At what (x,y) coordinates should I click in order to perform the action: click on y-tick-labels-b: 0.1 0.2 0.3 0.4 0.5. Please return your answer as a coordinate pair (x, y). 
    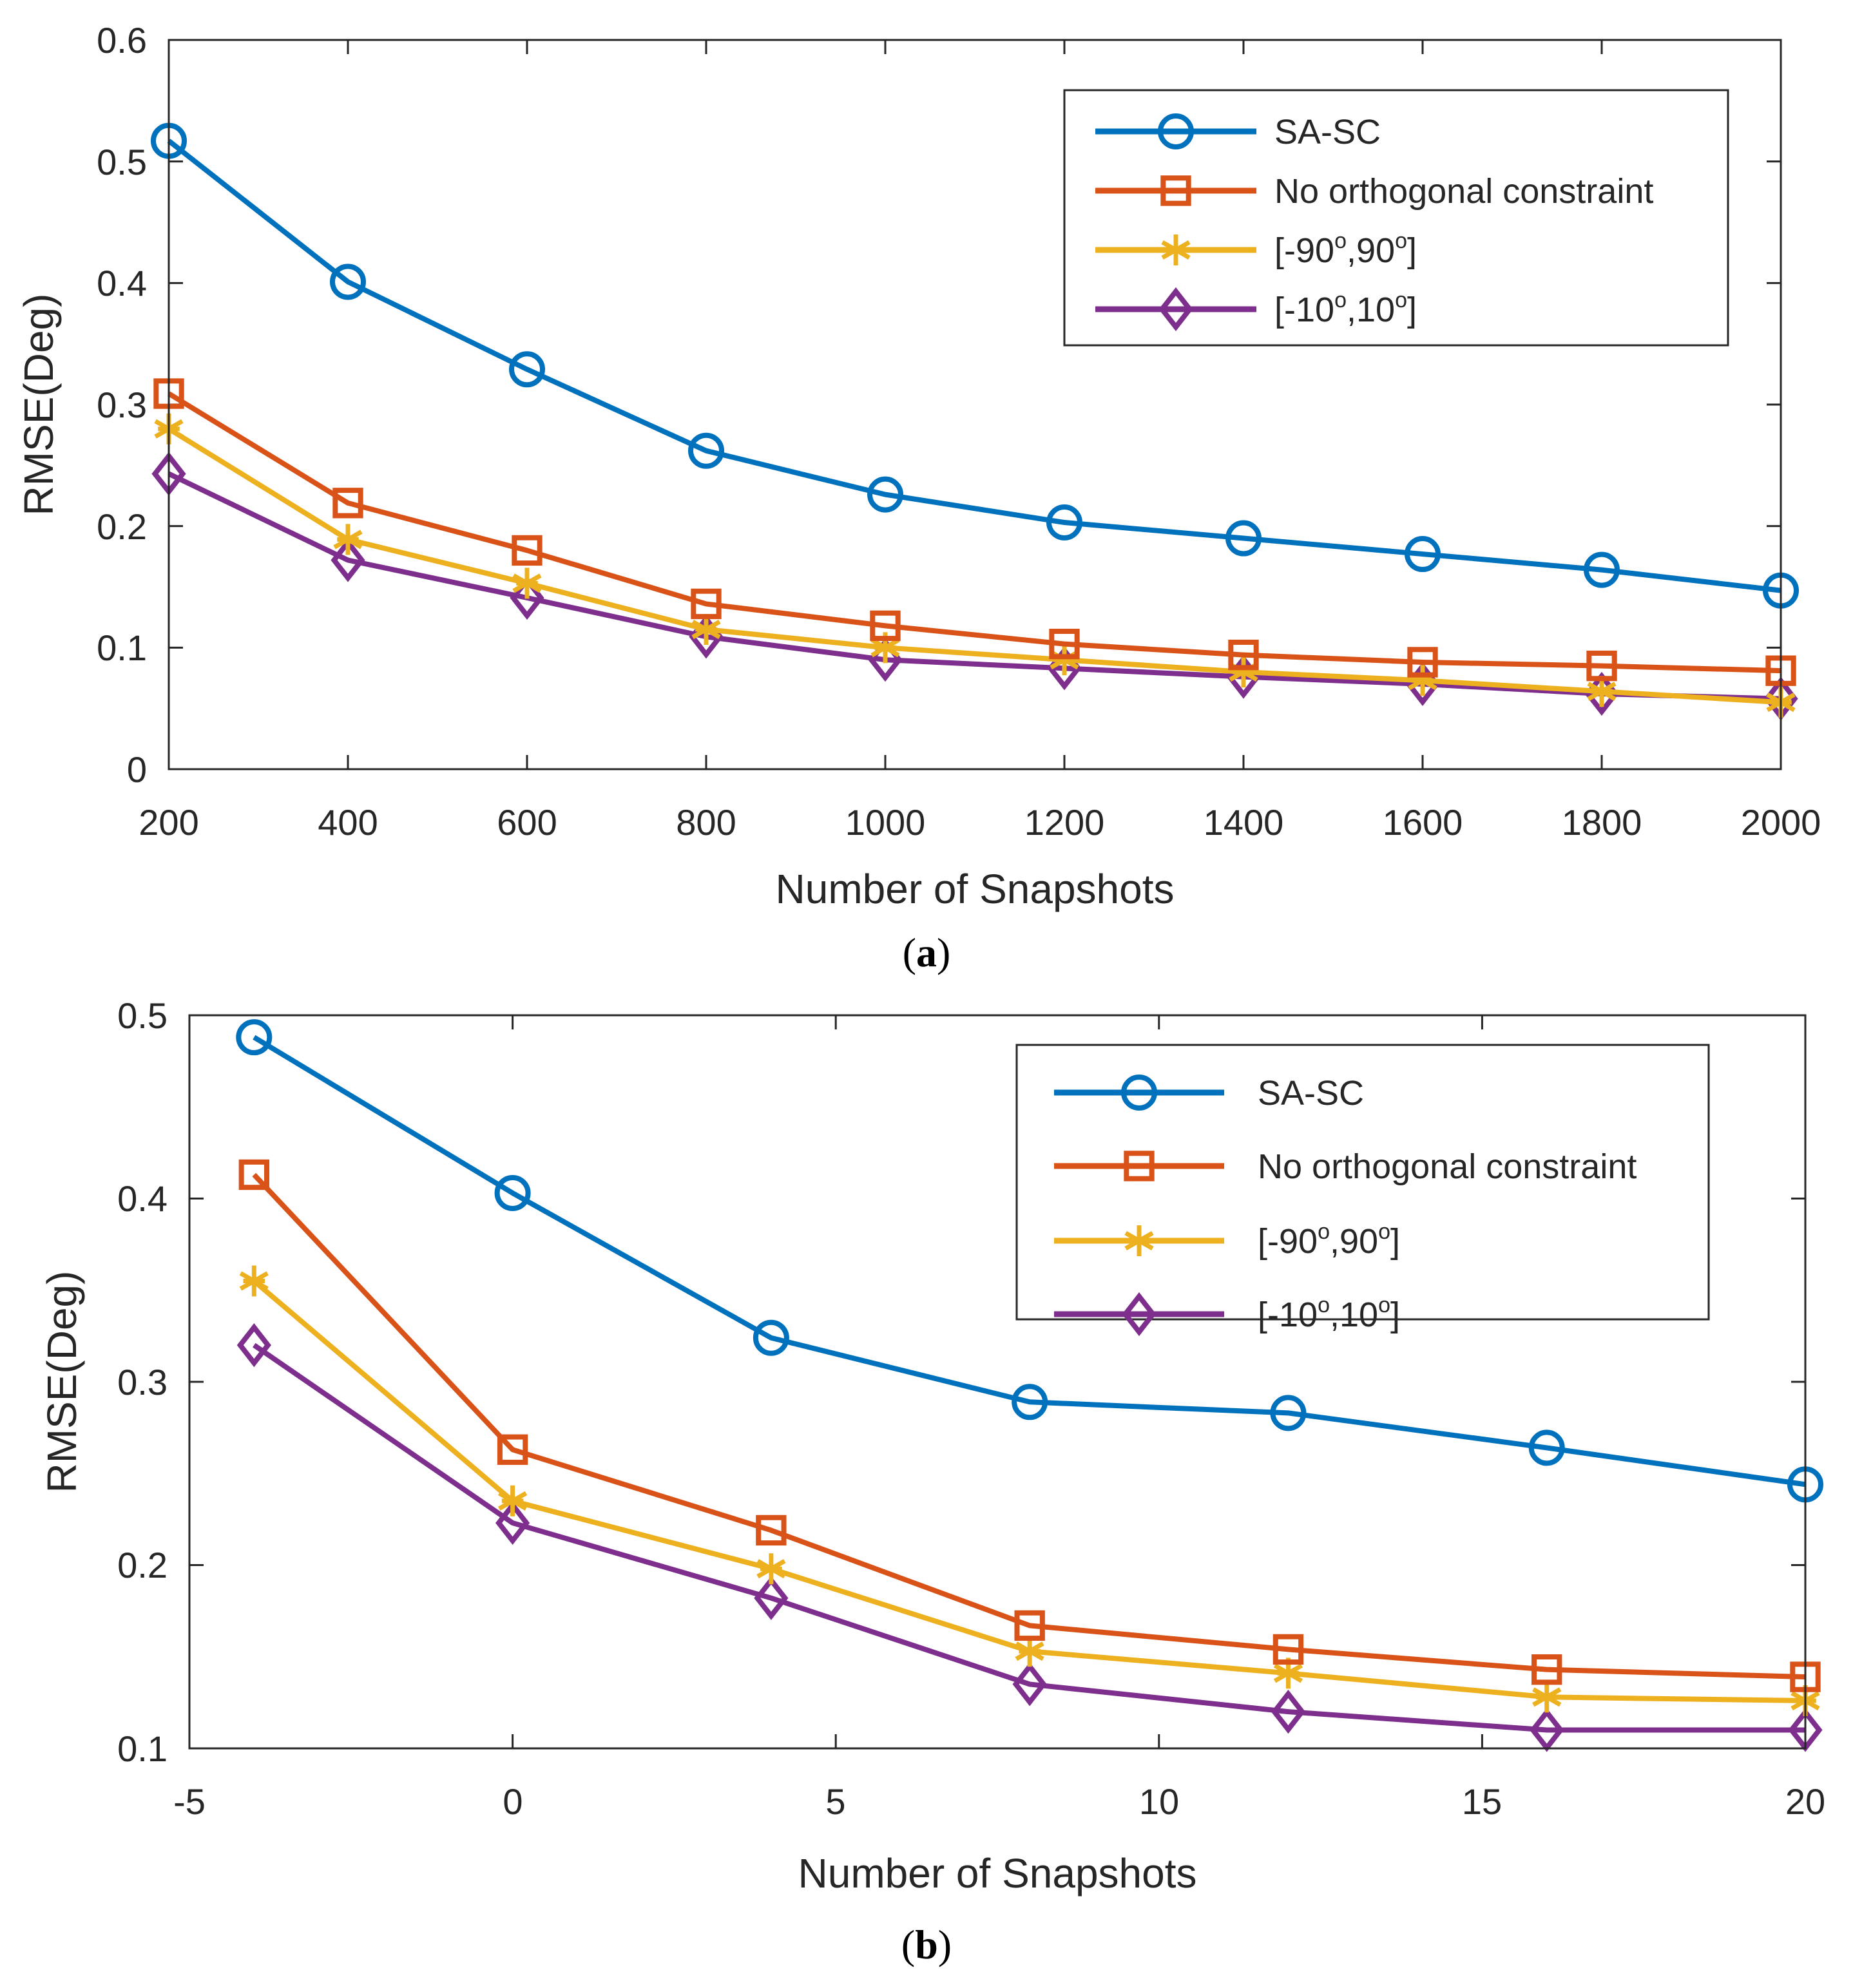
    Looking at the image, I should click on (142, 1382).